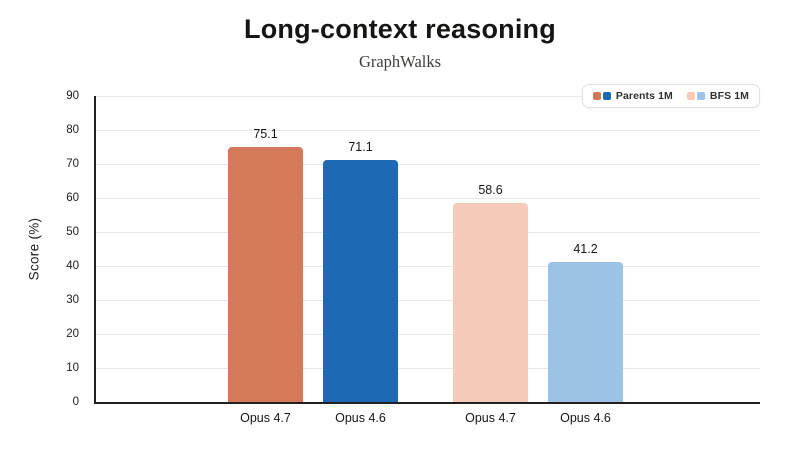 The width and height of the screenshot is (800, 450). I want to click on bar-opus-4.6-3, so click(585, 331).